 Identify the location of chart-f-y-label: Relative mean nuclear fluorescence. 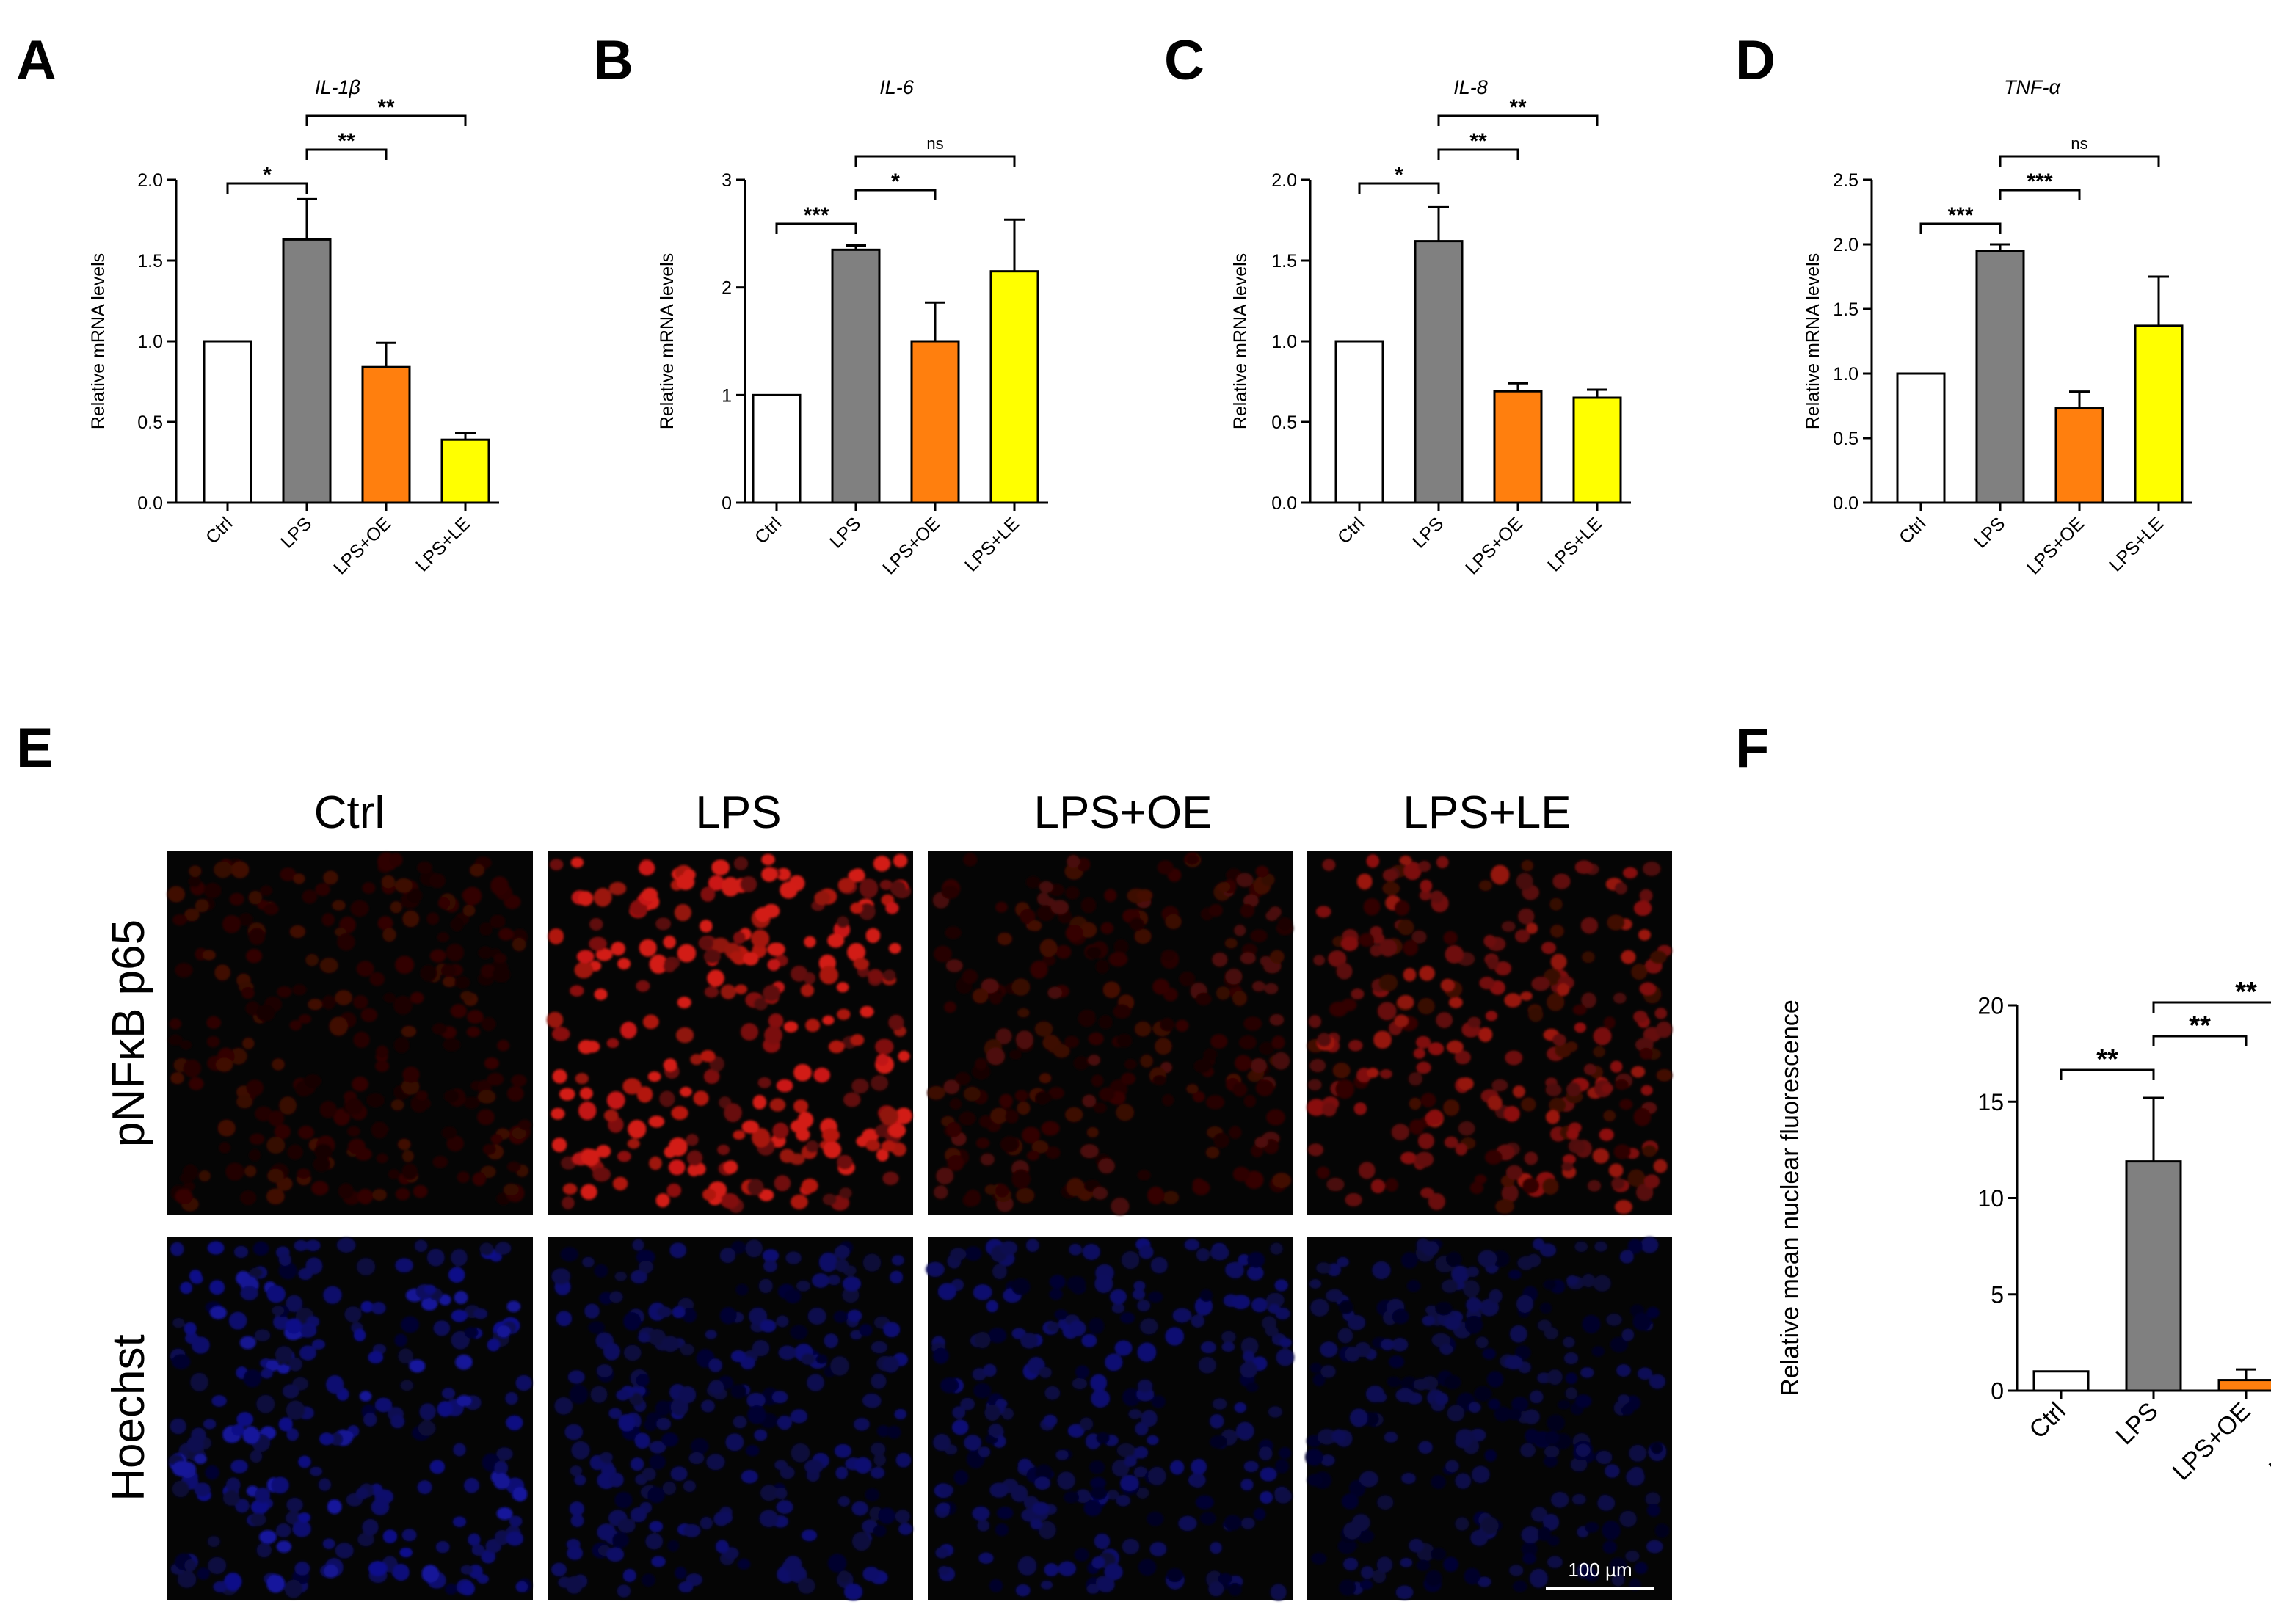
(1790, 1198).